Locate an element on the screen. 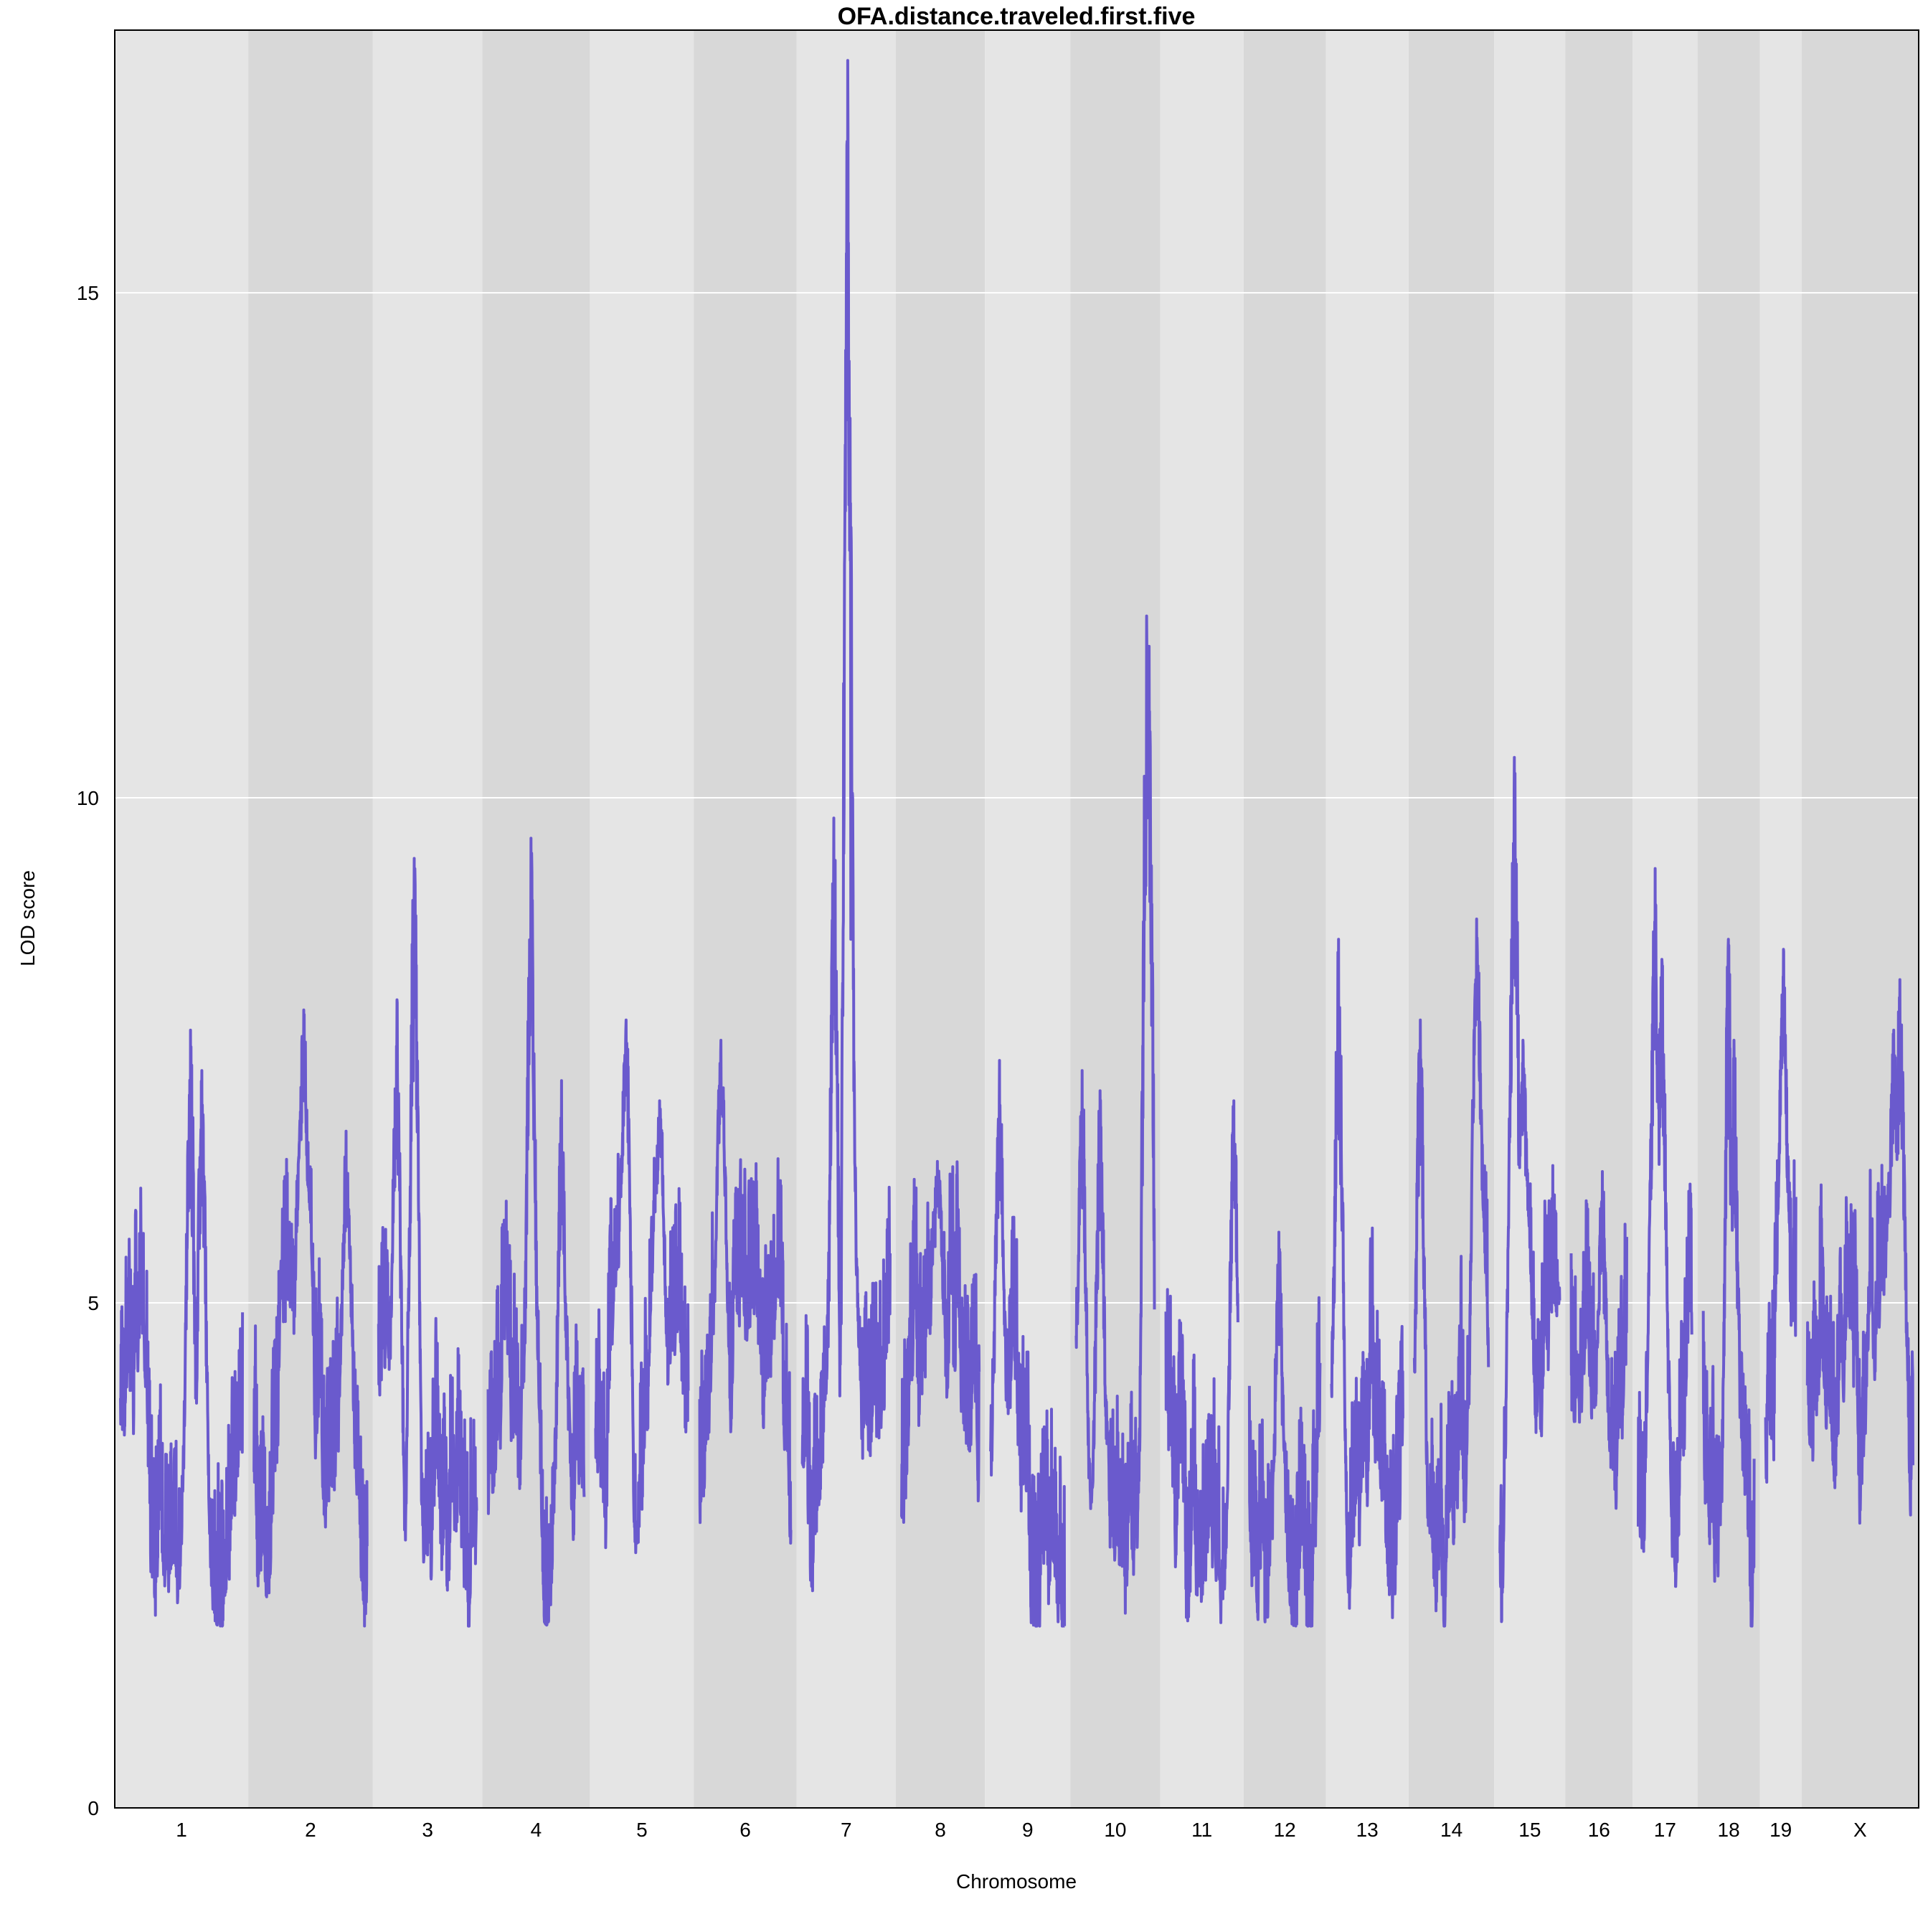 The image size is (1928, 1932). x-axis-ticks: 1 2 3 4 5 6 7 8 9 10 11 12 13 14 15 16 17 18 19 X is located at coordinates (1021, 1830).